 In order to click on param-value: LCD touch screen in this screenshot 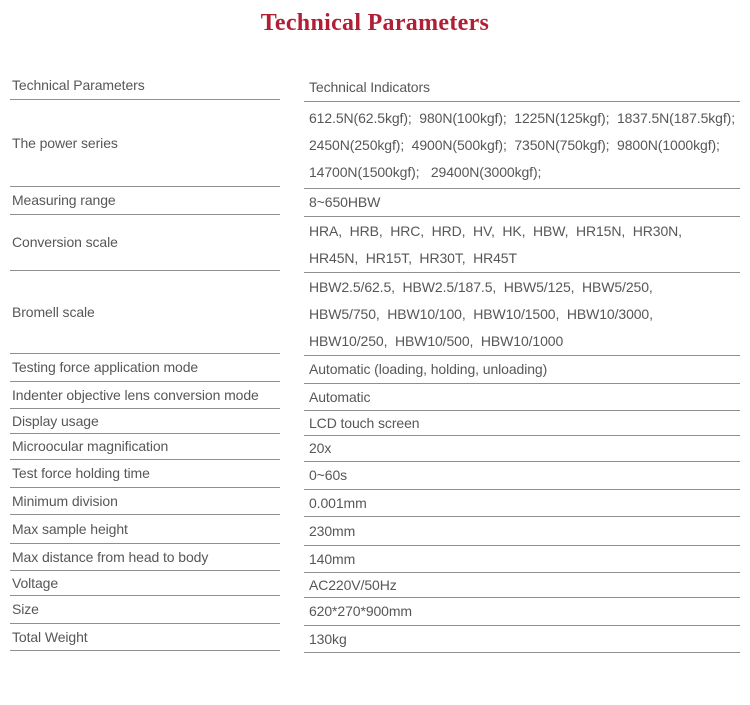, I will do `click(522, 423)`.